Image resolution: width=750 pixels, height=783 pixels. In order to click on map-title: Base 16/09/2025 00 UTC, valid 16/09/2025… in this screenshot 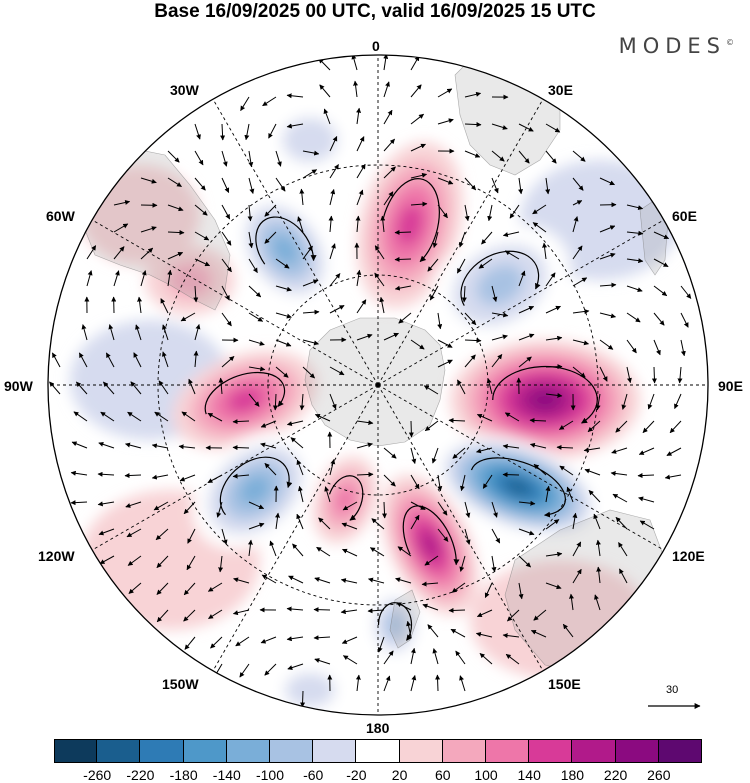, I will do `click(375, 11)`.